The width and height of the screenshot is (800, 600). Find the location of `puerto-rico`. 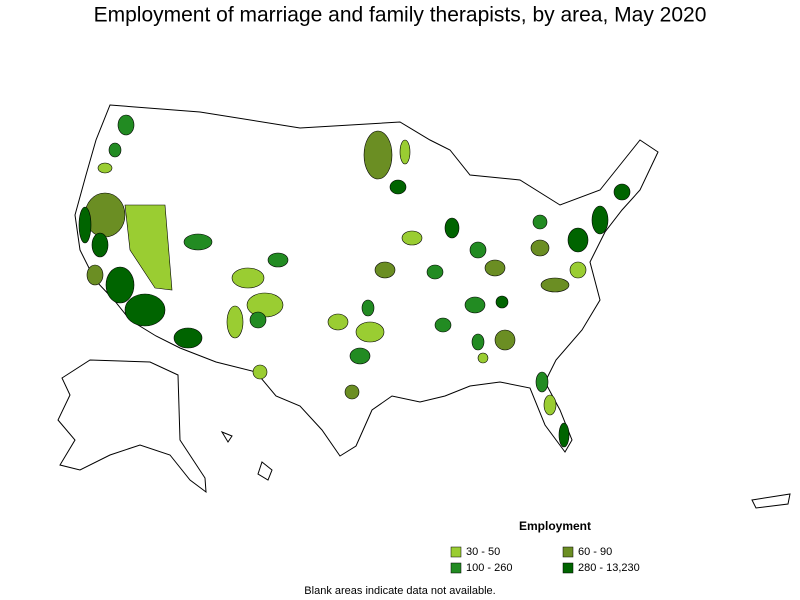

puerto-rico is located at coordinates (771, 501).